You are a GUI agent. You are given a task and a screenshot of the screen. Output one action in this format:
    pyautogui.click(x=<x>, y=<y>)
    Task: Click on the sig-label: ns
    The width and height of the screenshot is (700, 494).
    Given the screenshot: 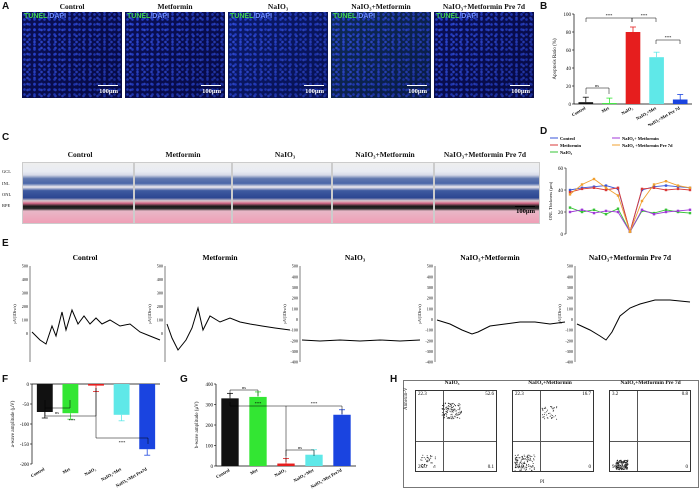 What is the action you would take?
    pyautogui.click(x=57, y=412)
    